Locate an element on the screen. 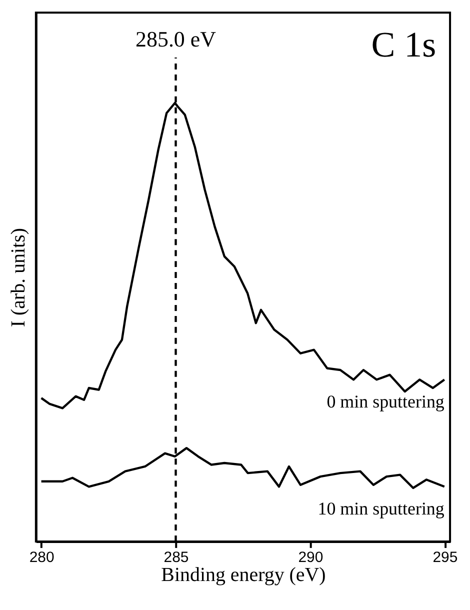 This screenshot has height=610, width=470. x-tick-label: 295 is located at coordinates (445, 557).